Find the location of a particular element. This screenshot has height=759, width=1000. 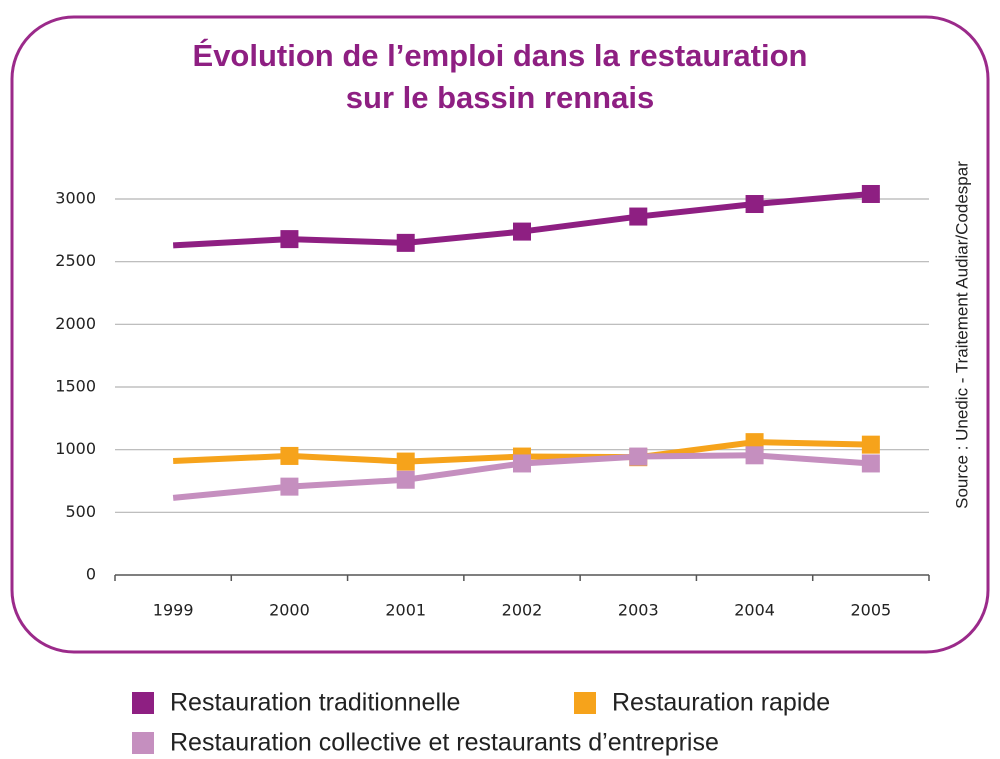

x-tick-label: 2001 is located at coordinates (405, 610).